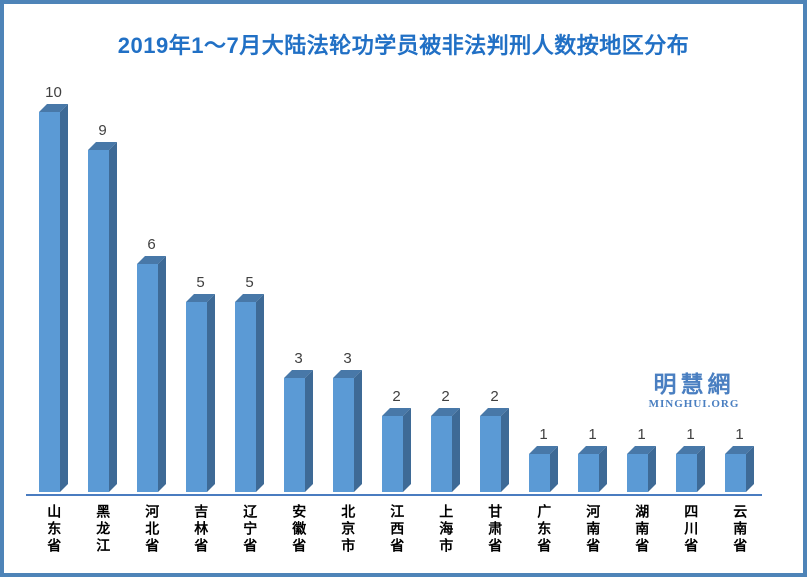 Image resolution: width=807 pixels, height=577 pixels. What do you see at coordinates (152, 529) in the screenshot?
I see `category-label: 河北省` at bounding box center [152, 529].